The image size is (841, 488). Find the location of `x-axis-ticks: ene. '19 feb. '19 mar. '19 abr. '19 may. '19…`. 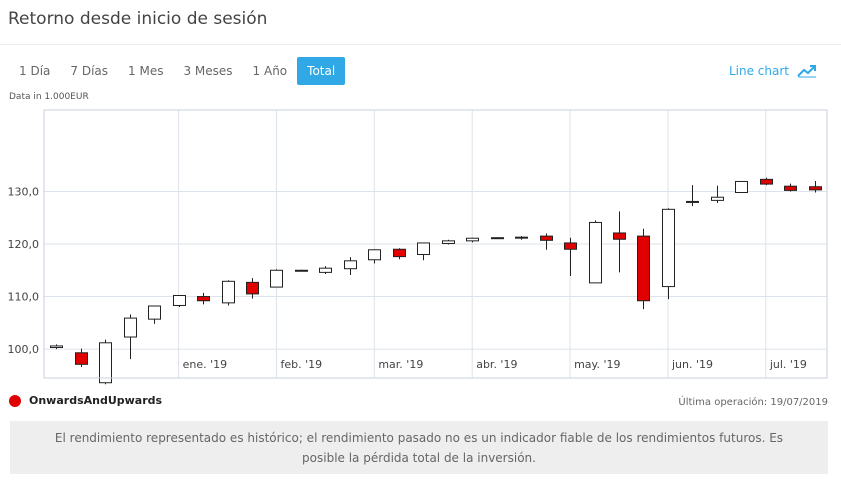

x-axis-ticks: ene. '19 feb. '19 mar. '19 abr. '19 may. '19… is located at coordinates (495, 364).